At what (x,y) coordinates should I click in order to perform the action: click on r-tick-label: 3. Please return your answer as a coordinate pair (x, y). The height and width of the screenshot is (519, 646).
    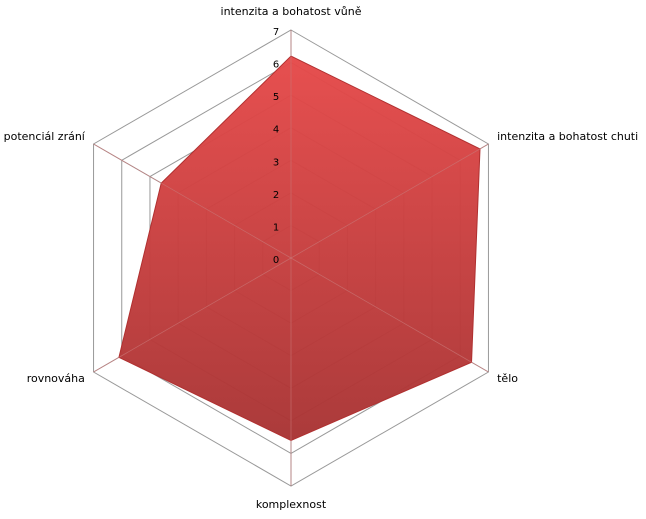
    Looking at the image, I should click on (276, 162).